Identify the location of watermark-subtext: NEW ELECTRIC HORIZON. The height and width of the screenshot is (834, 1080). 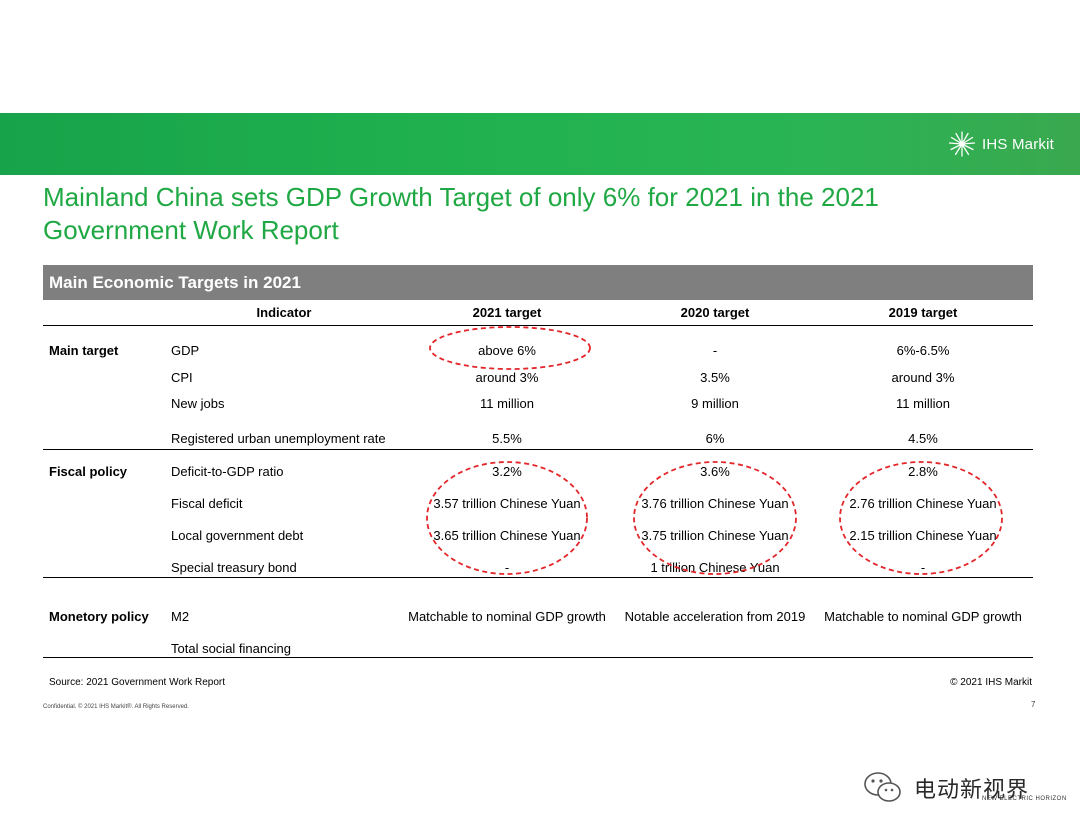
(1024, 799).